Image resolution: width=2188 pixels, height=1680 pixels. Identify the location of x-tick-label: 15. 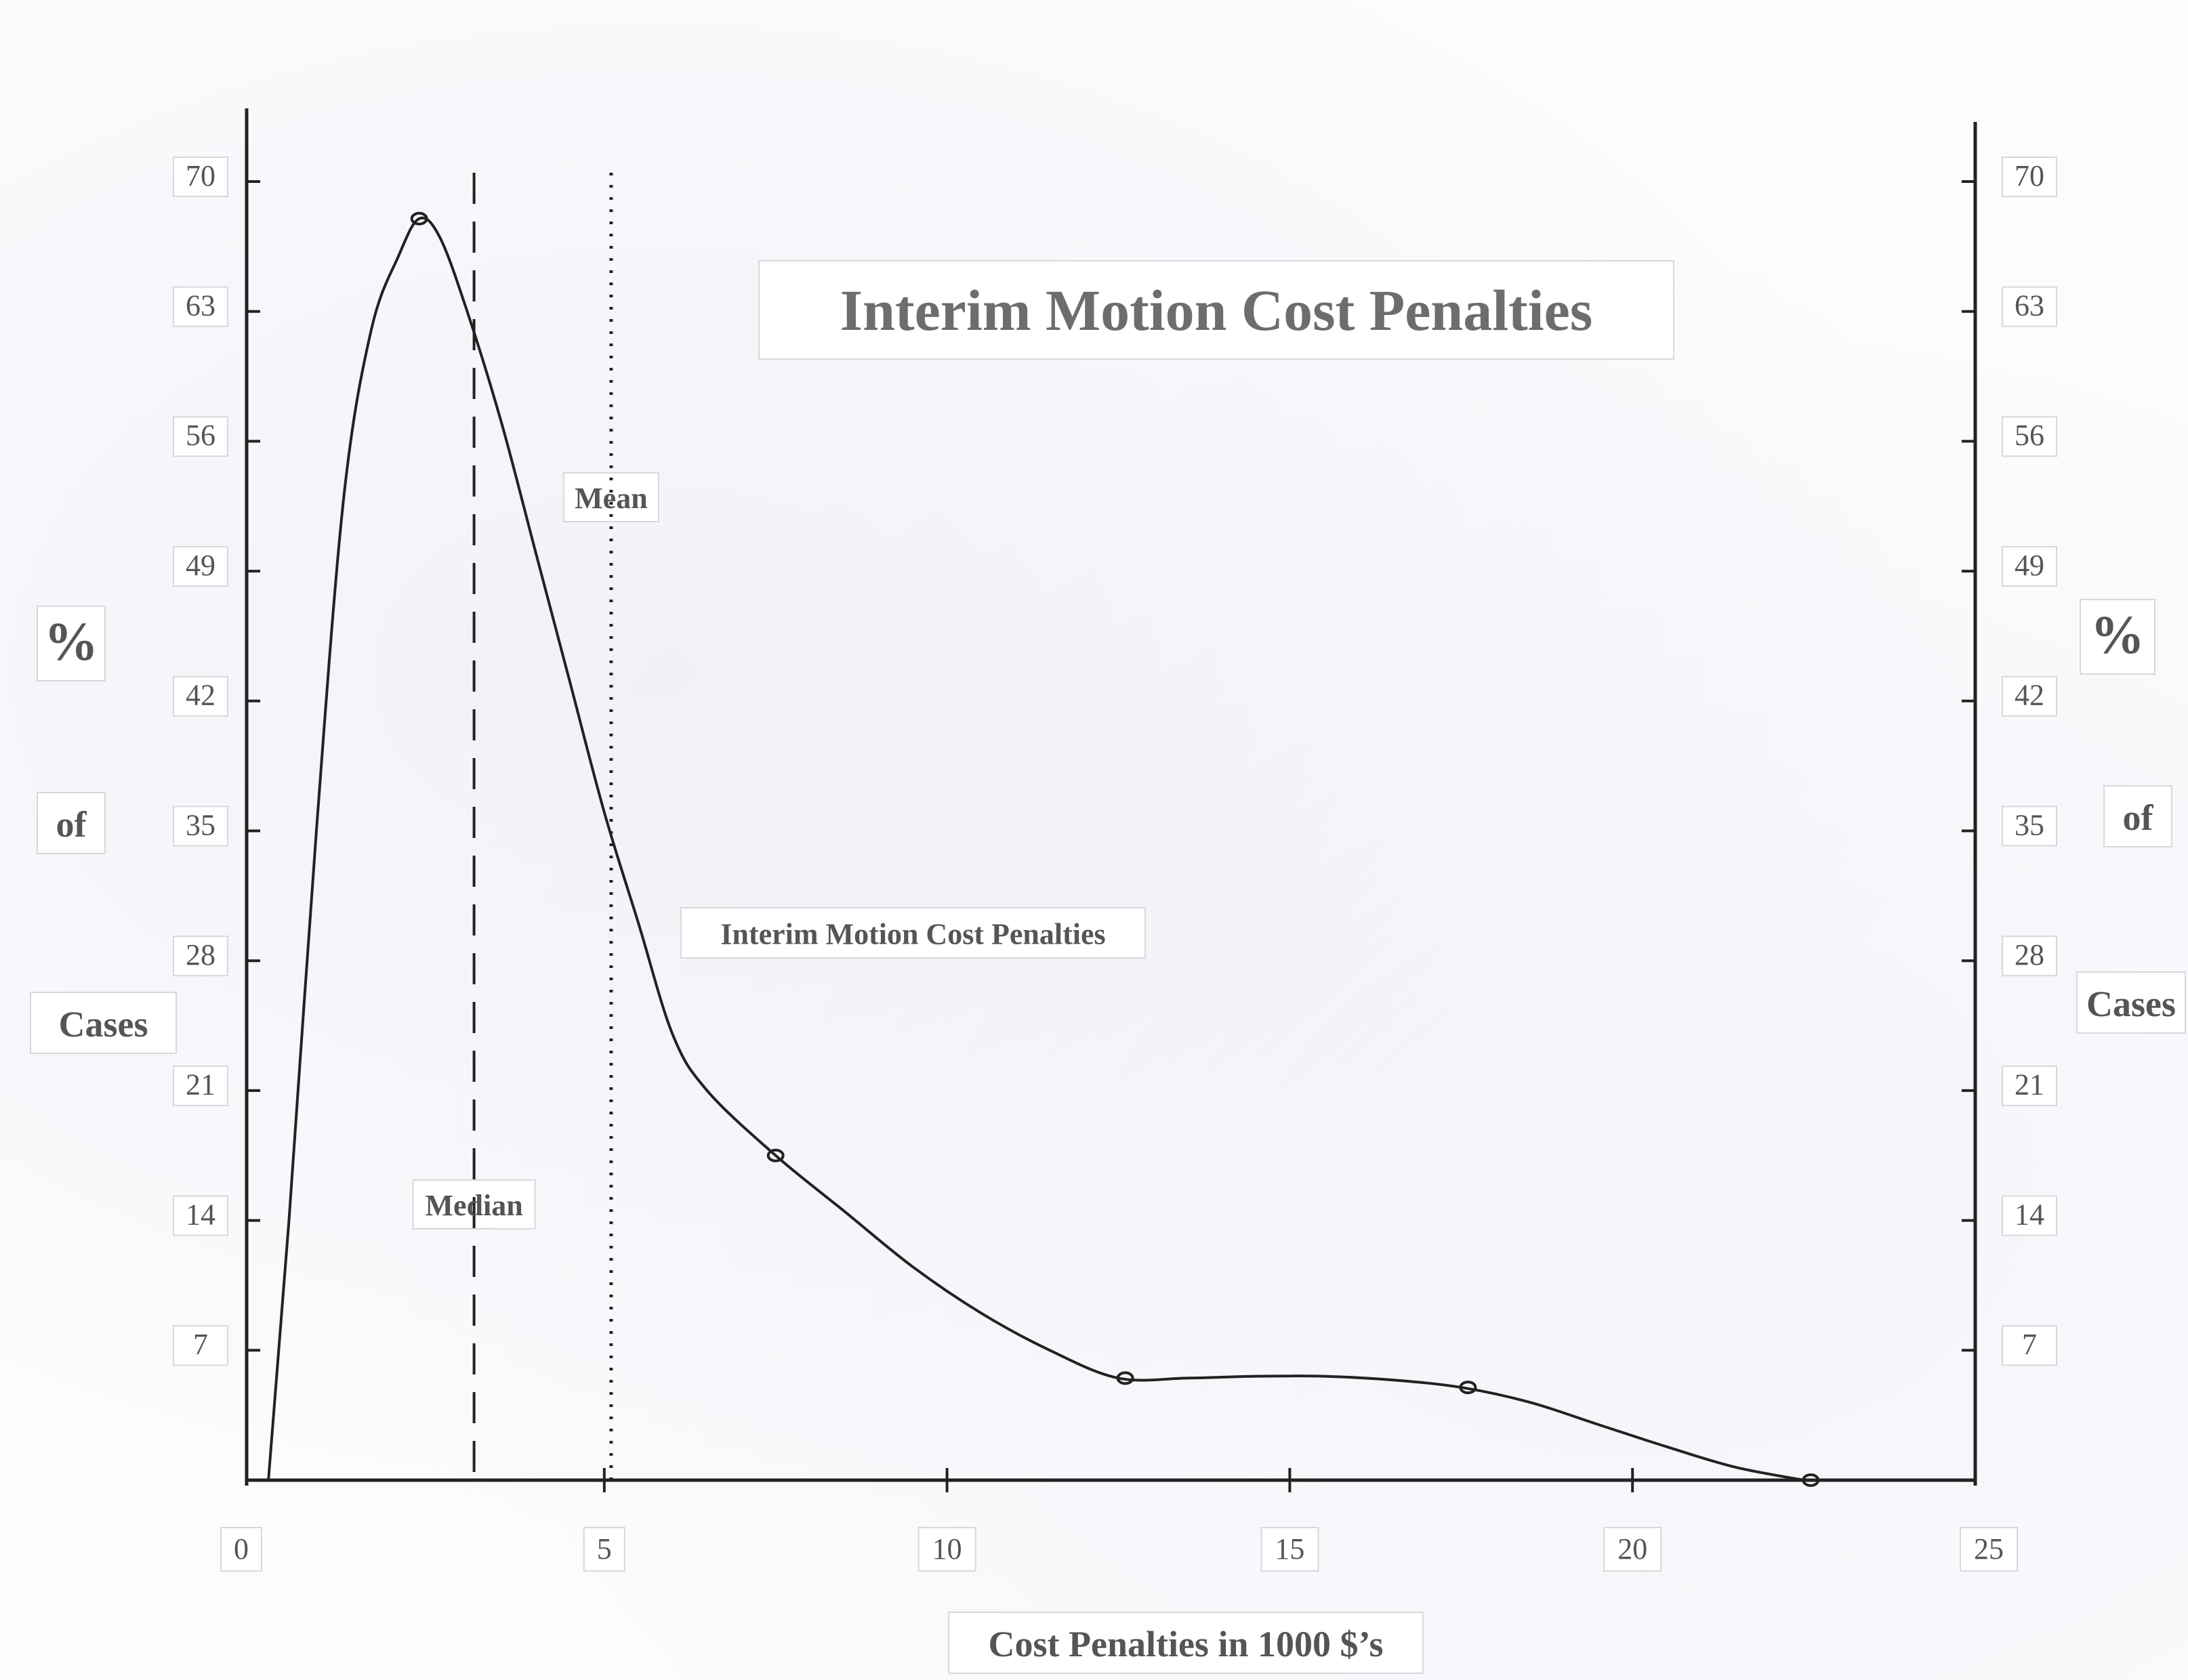
(1289, 1549).